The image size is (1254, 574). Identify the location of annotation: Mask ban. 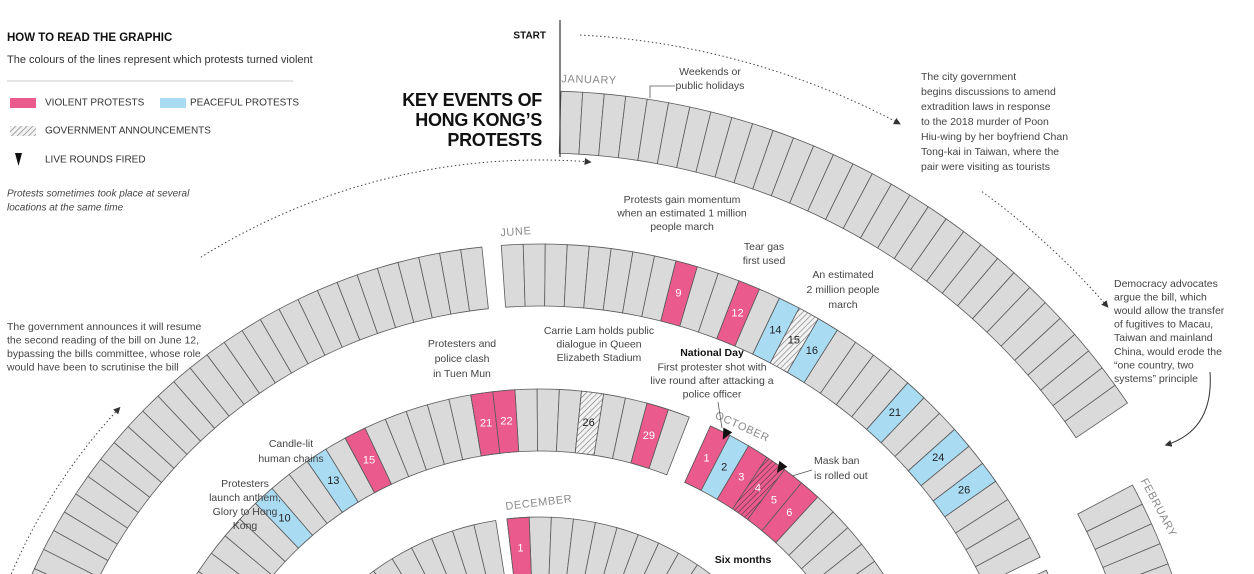
(837, 461).